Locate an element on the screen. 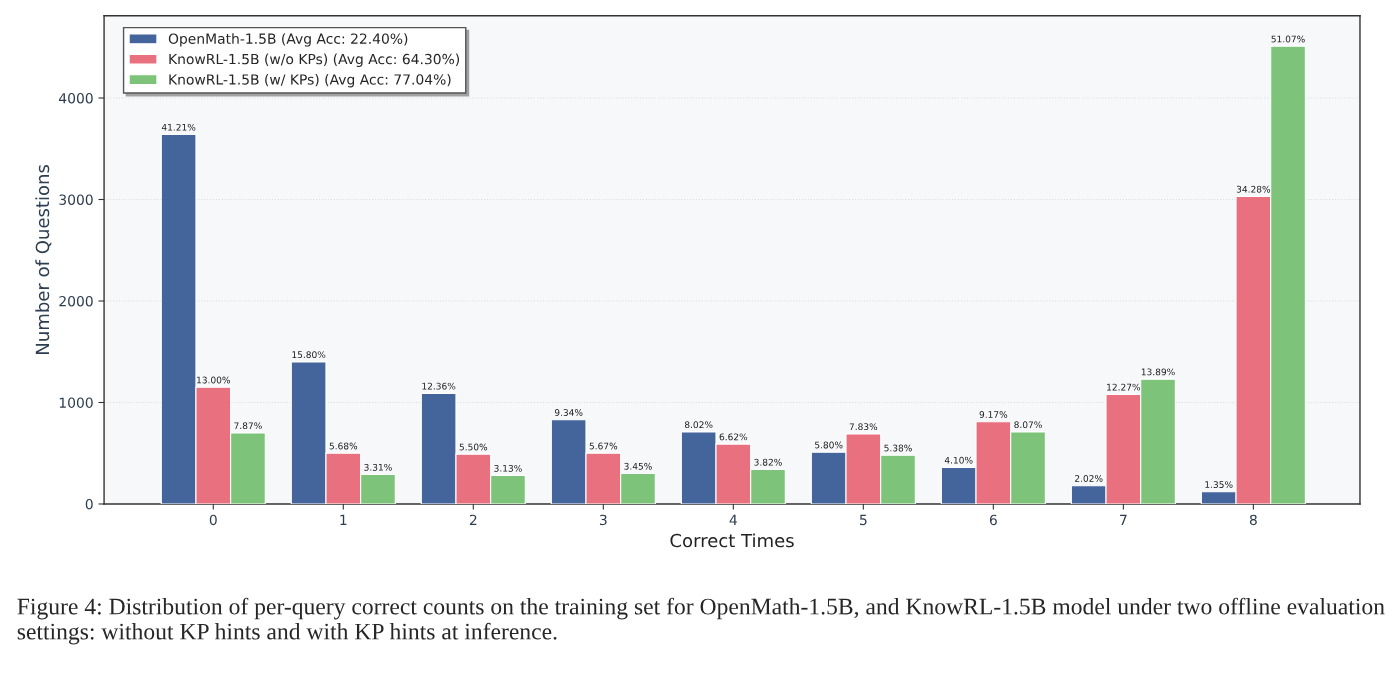 This screenshot has height=687, width=1397. legend-label: KnowRL-1.5B (w/ KPs) (Avg Acc: 77.04%) is located at coordinates (310, 80).